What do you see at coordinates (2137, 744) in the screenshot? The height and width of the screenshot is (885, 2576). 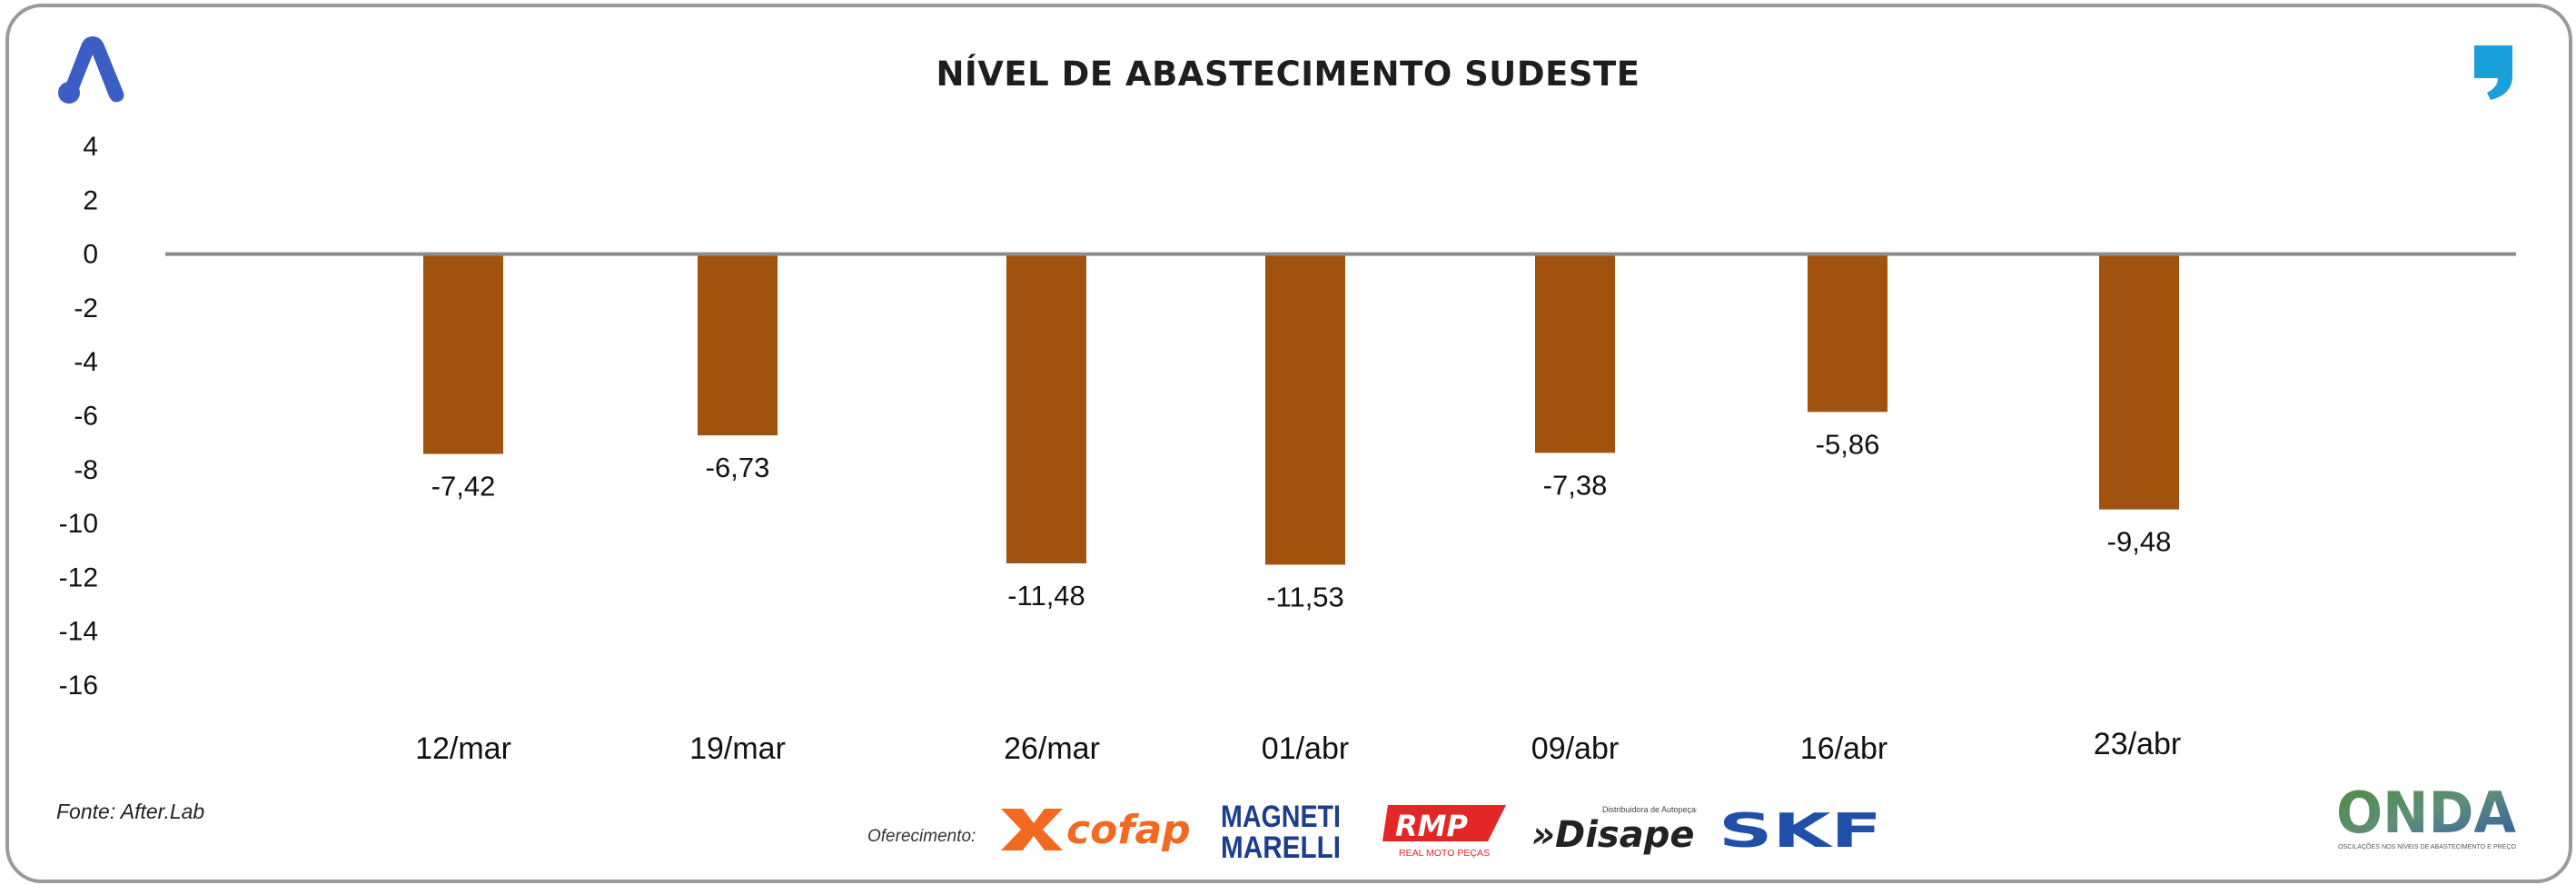 I see `category-label: 23/abr` at bounding box center [2137, 744].